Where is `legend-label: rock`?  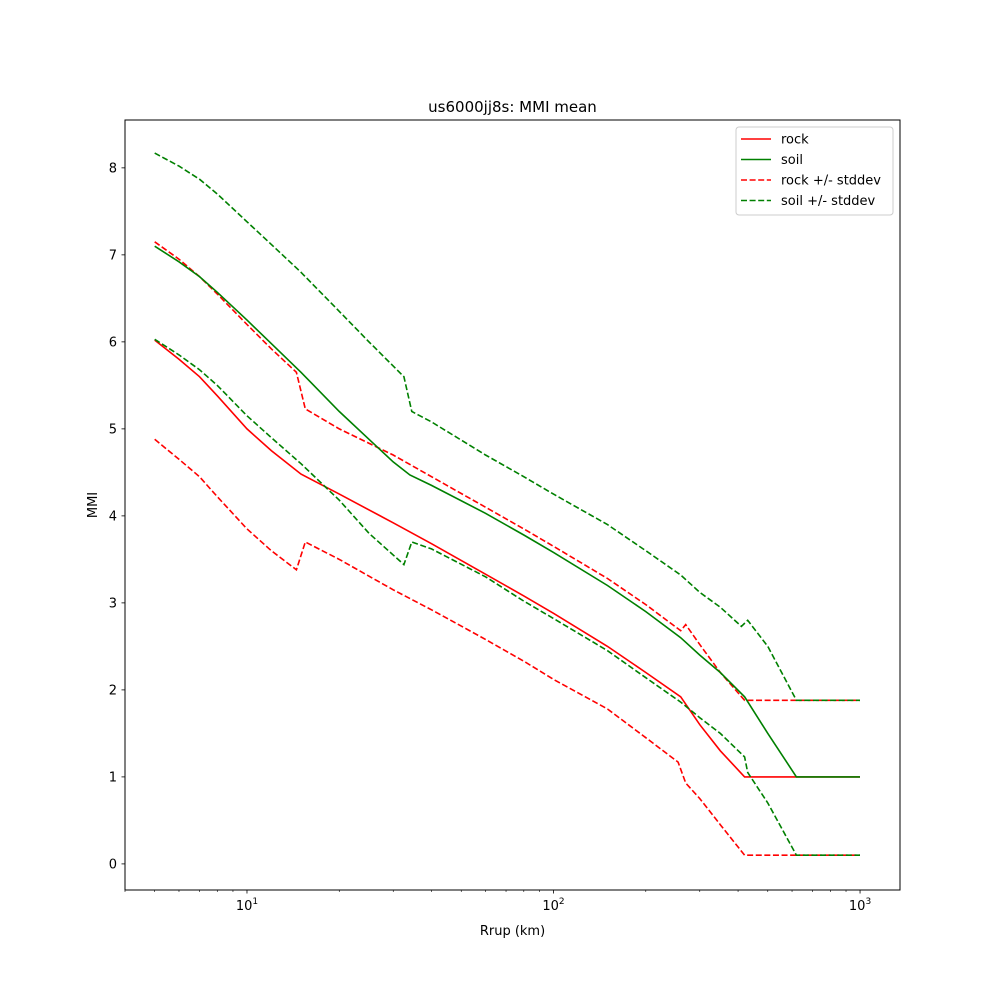 legend-label: rock is located at coordinates (795, 140).